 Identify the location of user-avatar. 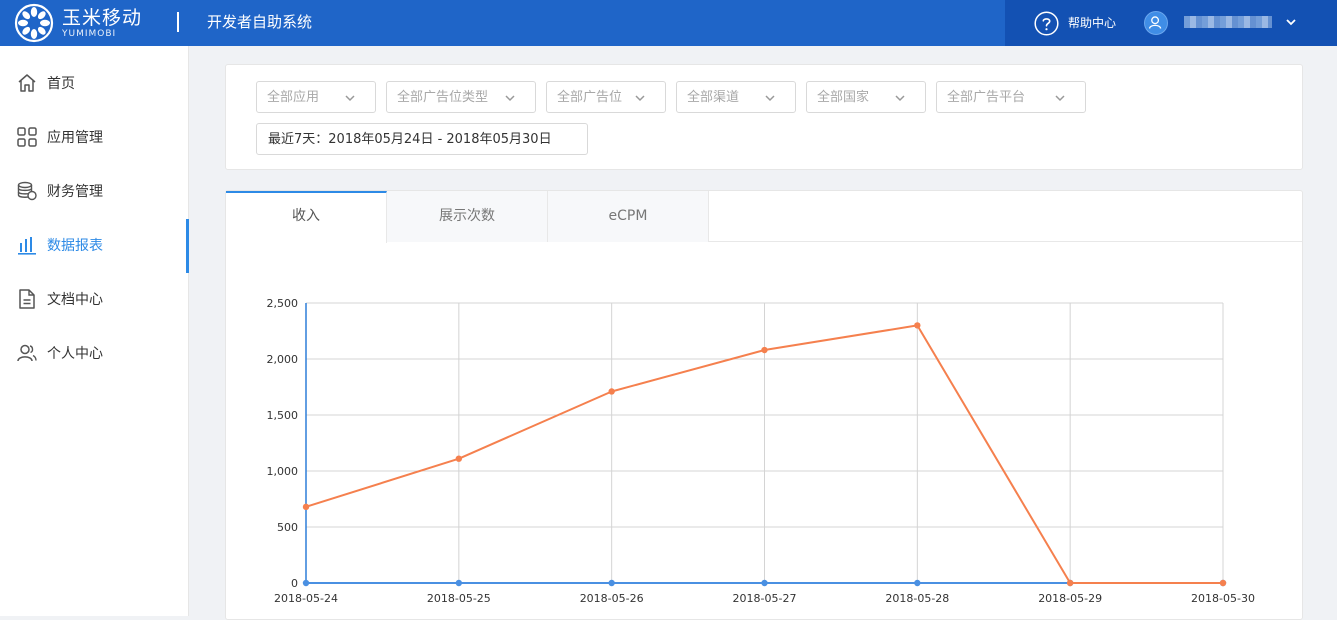
(1156, 23).